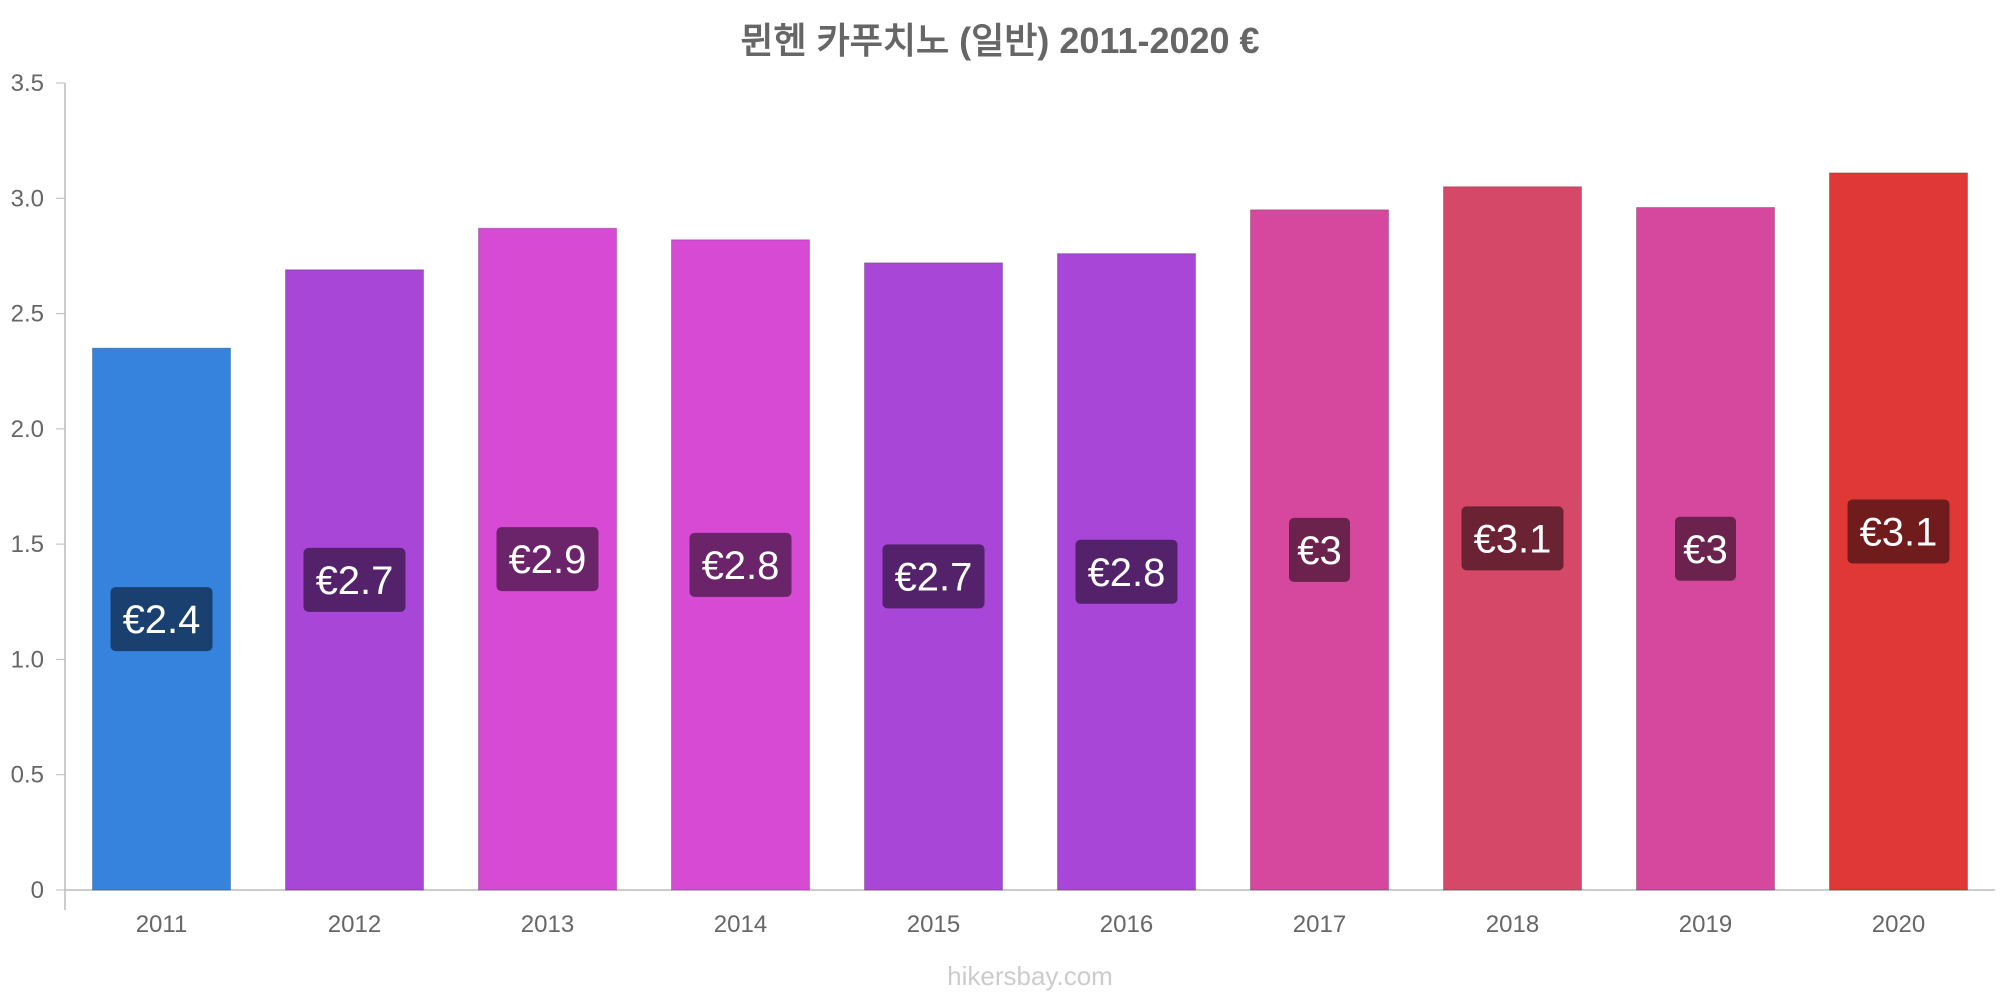  What do you see at coordinates (933, 924) in the screenshot?
I see `x-tick-label: 2015` at bounding box center [933, 924].